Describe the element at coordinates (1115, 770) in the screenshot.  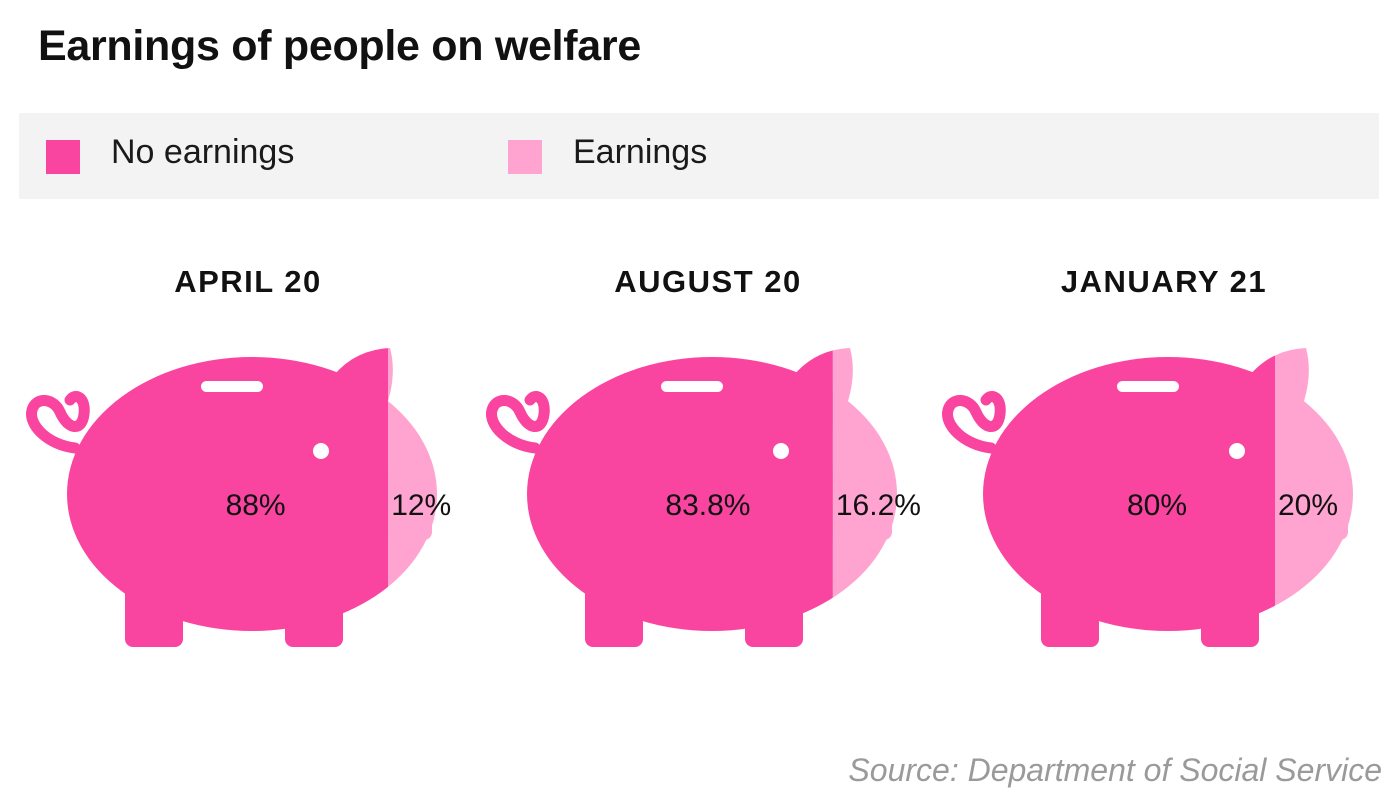
I see `source-note: Source: Department of Social Service` at that location.